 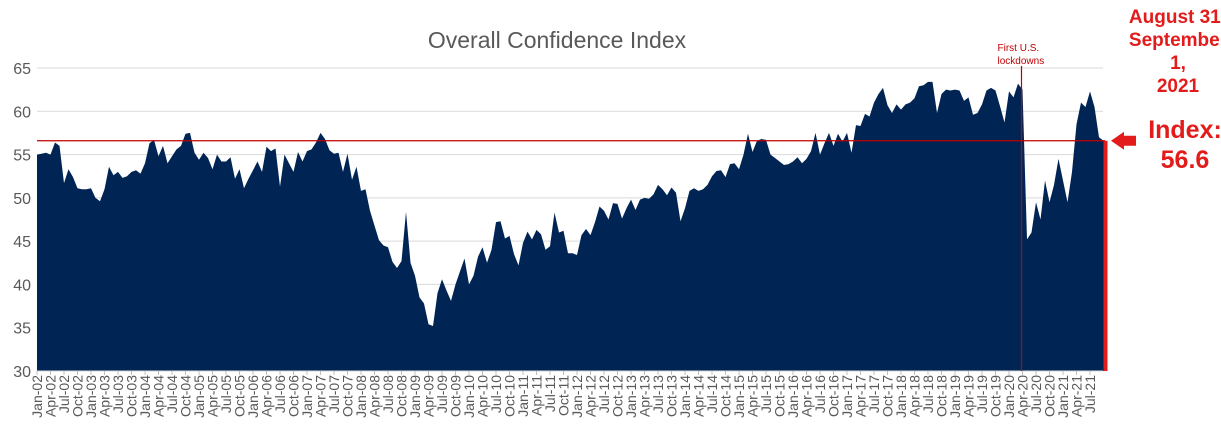 What do you see at coordinates (658, 394) in the screenshot?
I see `x-tick-label: Jul-13` at bounding box center [658, 394].